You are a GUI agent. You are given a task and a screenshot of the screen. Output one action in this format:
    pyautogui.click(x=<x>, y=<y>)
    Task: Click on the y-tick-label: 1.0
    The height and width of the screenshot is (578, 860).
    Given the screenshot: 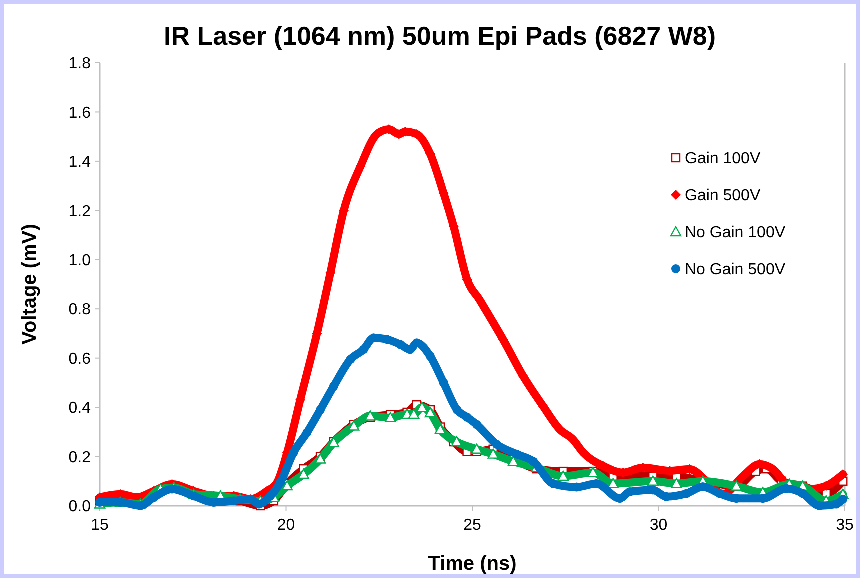 What is the action you would take?
    pyautogui.click(x=80, y=261)
    